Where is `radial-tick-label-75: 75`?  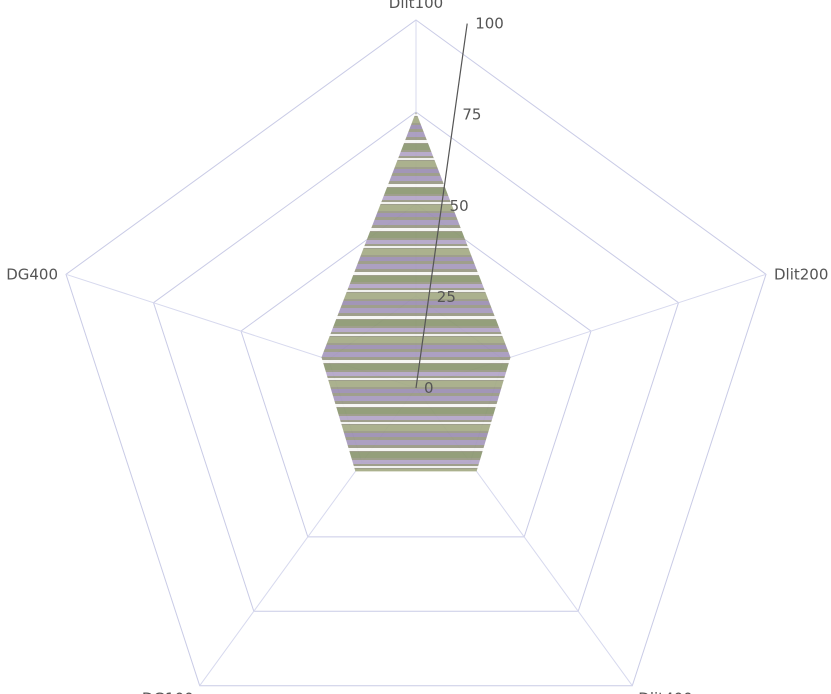
radial-tick-label-75: 75 is located at coordinates (471, 115).